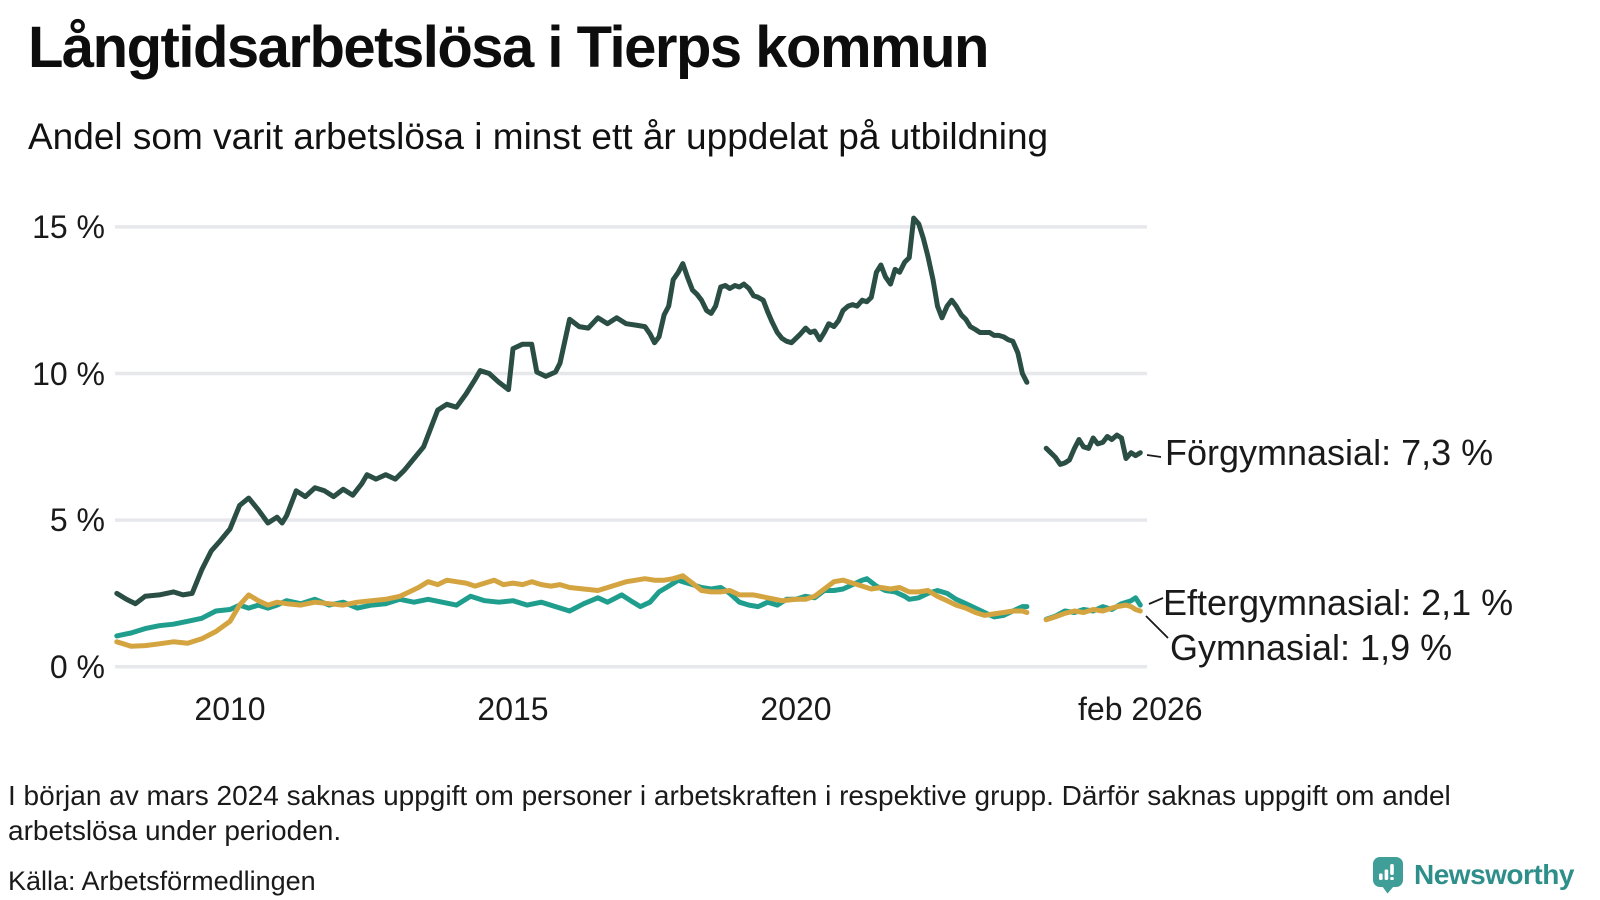 Image resolution: width=1600 pixels, height=900 pixels. Describe the element at coordinates (1338, 602) in the screenshot. I see `series-end-label-eftergymnasial: Eftergymnasial: 2,1 %` at that location.